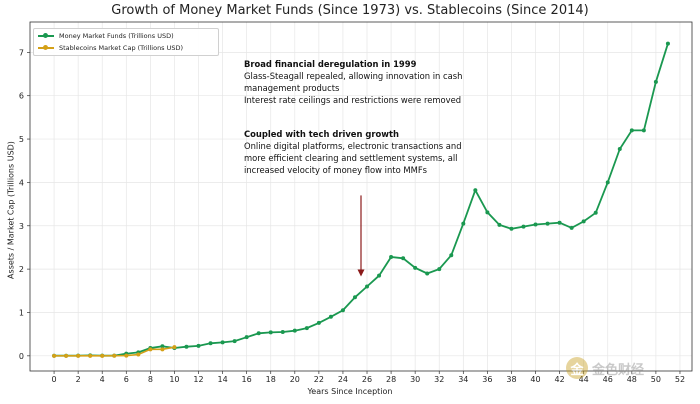  What do you see at coordinates (343, 379) in the screenshot?
I see `x-tick-label: 24` at bounding box center [343, 379].